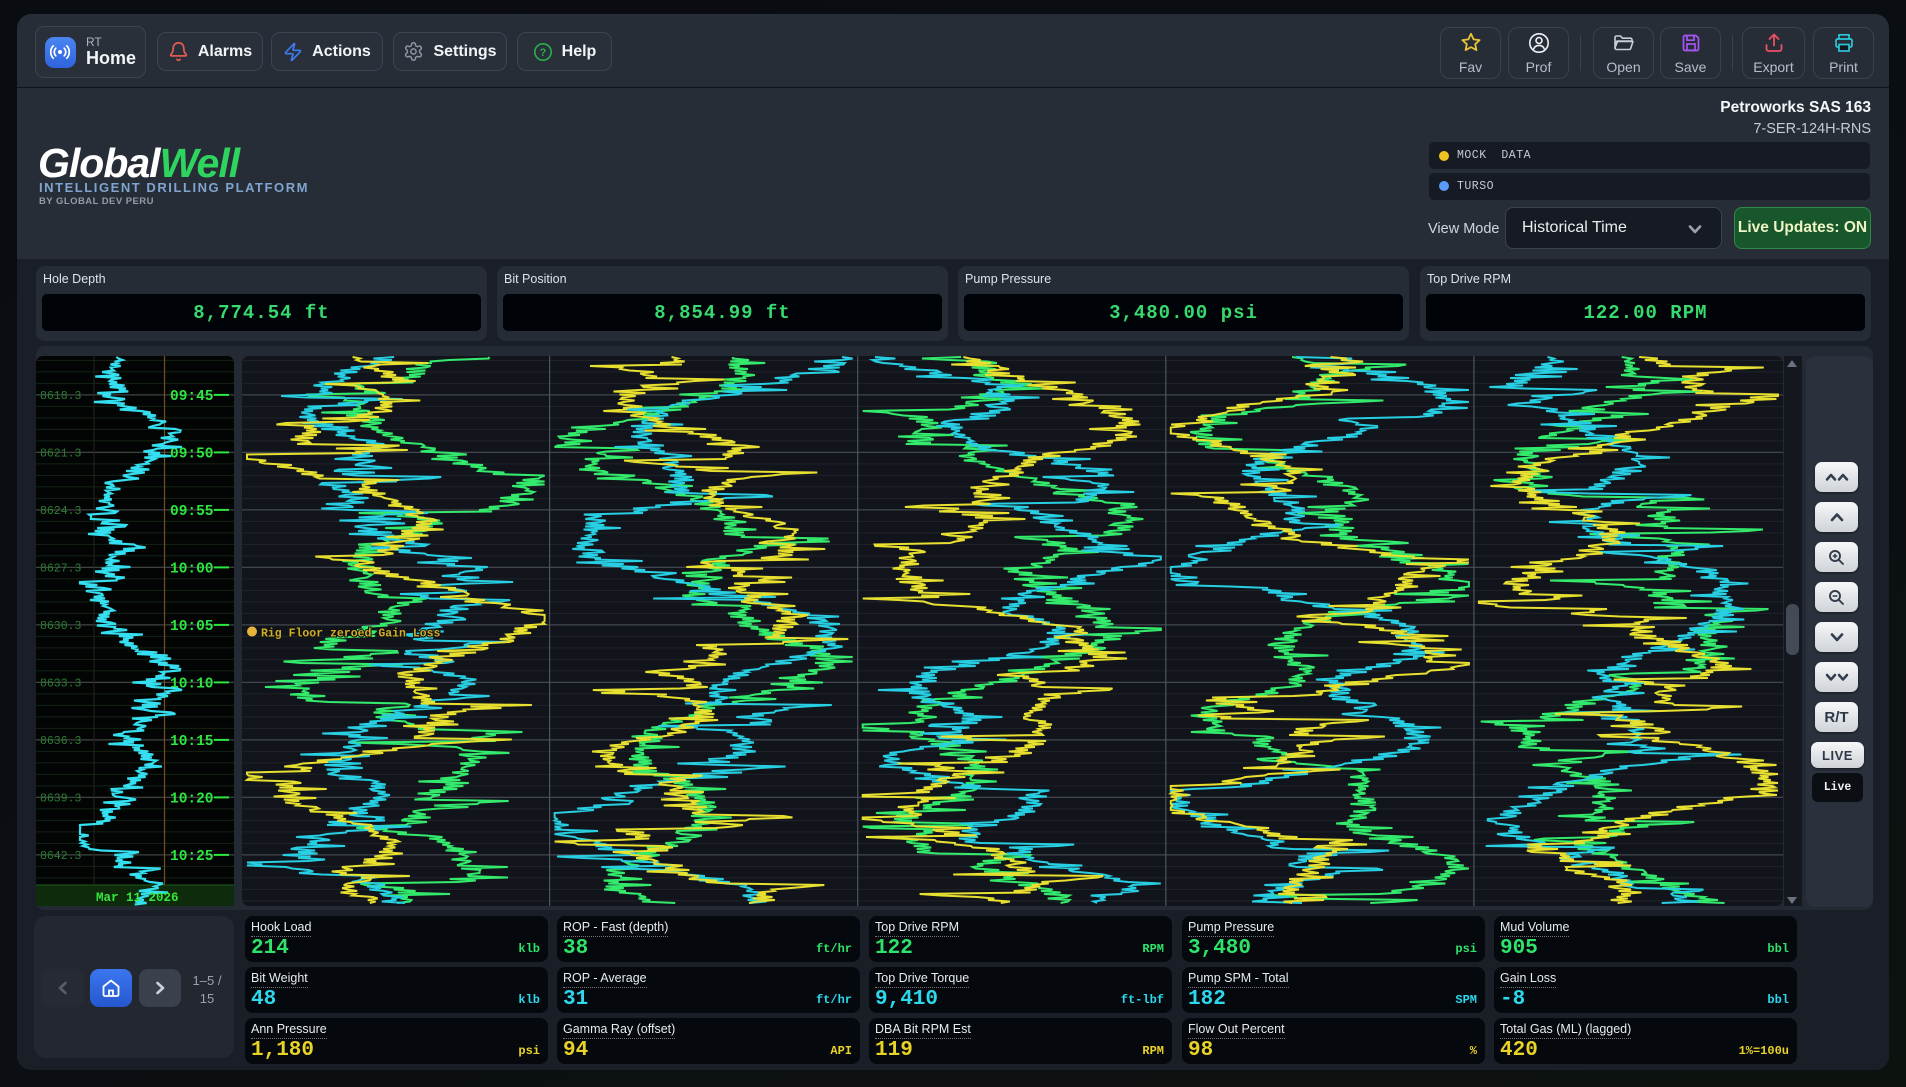 The image size is (1906, 1087). I want to click on svg-text: 10:20, so click(192, 799).